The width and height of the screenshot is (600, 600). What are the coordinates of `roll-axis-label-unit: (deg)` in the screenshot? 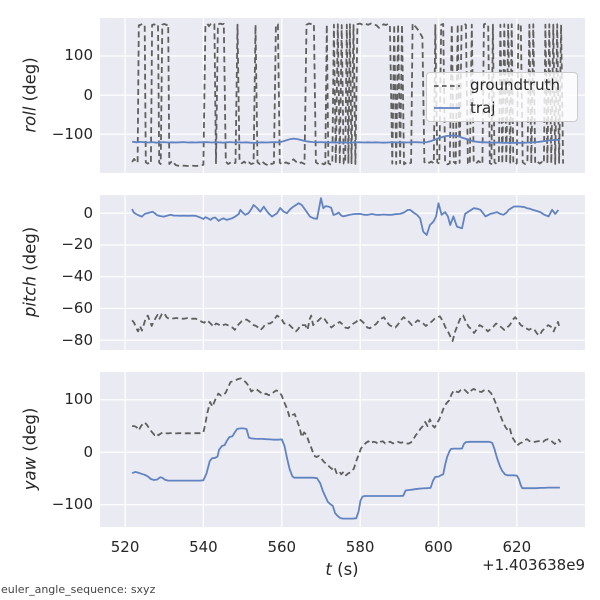 It's located at (30, 82).